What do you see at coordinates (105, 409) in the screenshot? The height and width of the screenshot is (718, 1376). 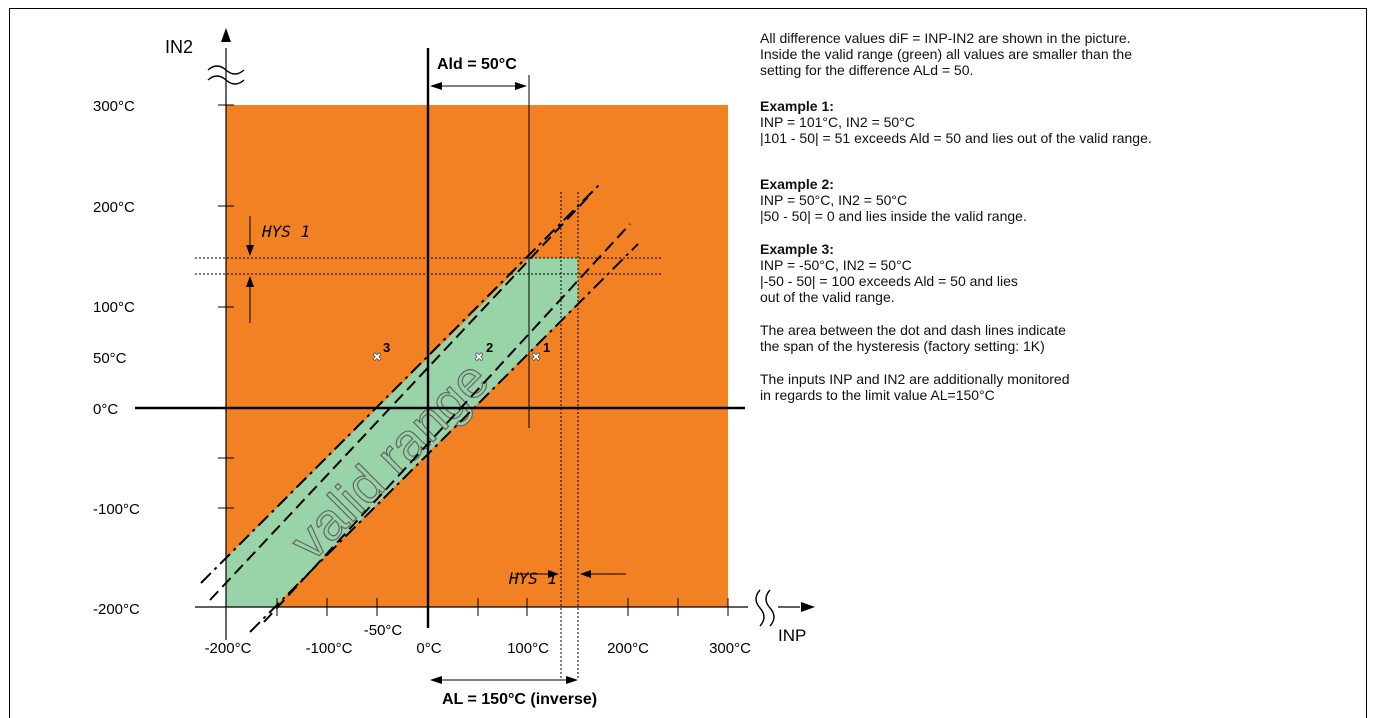 I see `y-tick-label: 0°C` at bounding box center [105, 409].